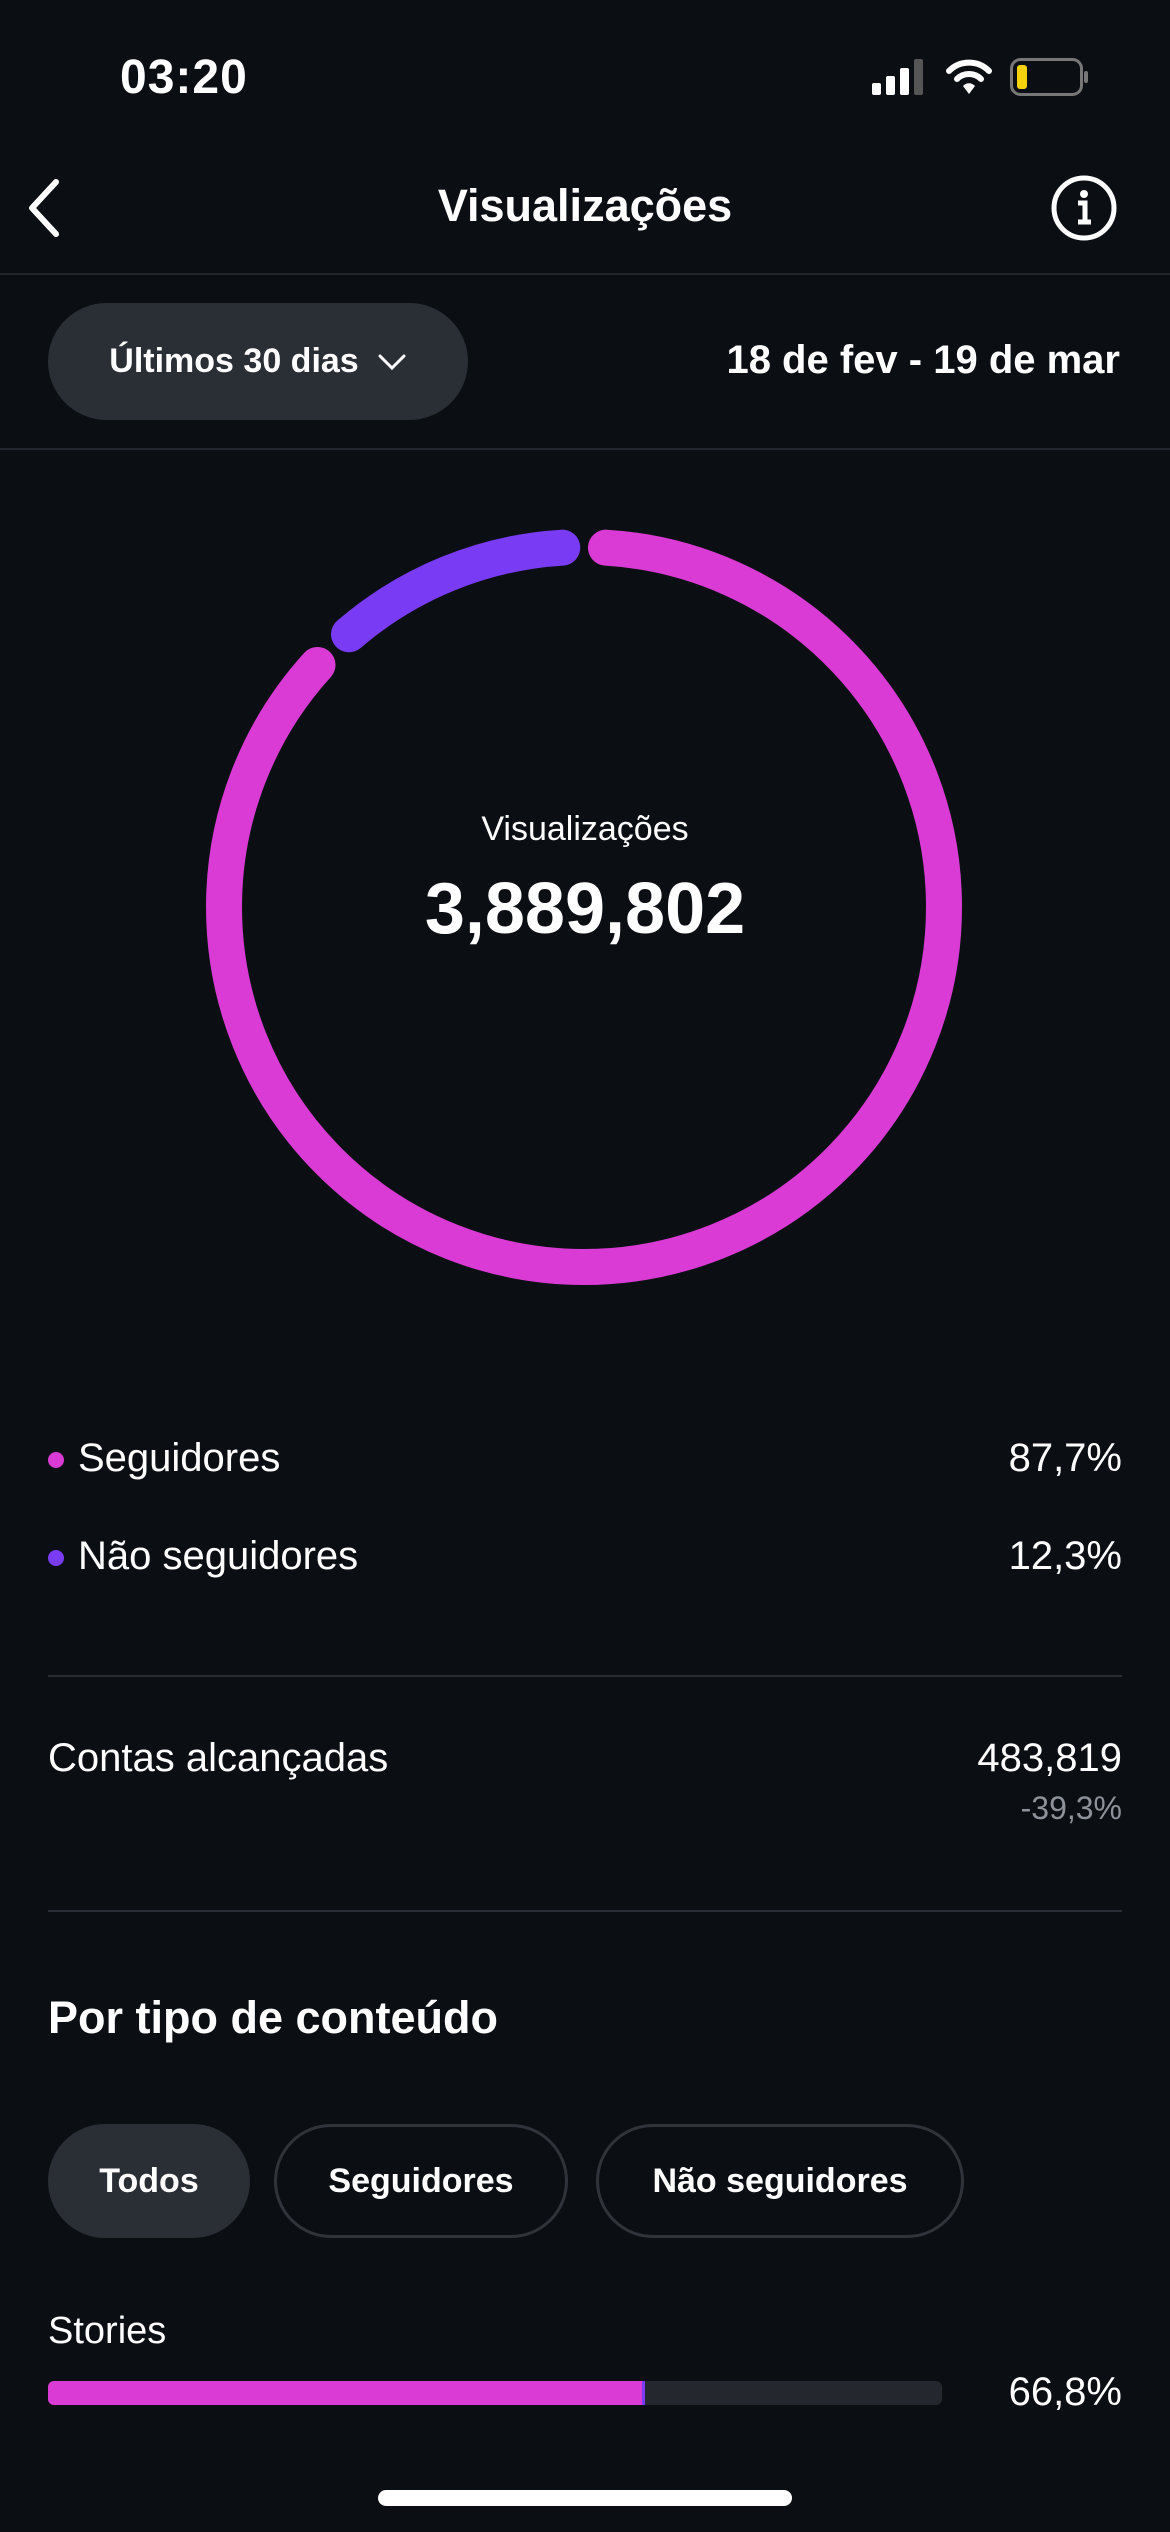 The image size is (1170, 2532). Describe the element at coordinates (44, 208) in the screenshot. I see `back-chevron-left-icon` at that location.